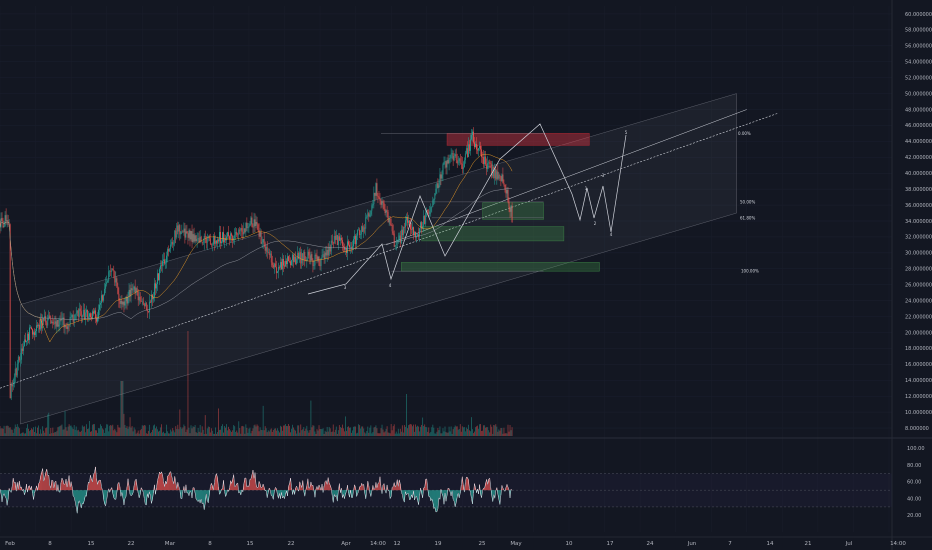  I want to click on price-tick-label: 44.000000, so click(918, 142).